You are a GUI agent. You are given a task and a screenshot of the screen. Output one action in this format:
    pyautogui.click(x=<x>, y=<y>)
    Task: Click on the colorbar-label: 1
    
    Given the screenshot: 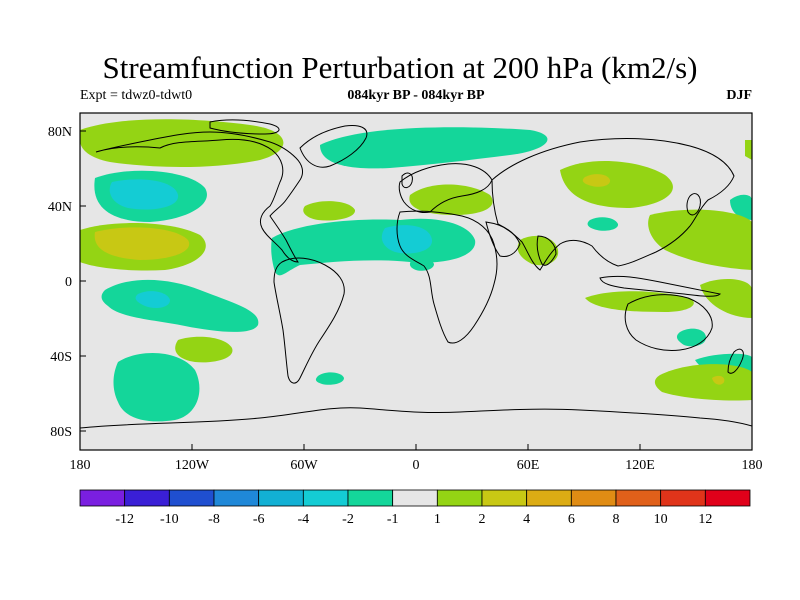 What is the action you would take?
    pyautogui.click(x=437, y=519)
    